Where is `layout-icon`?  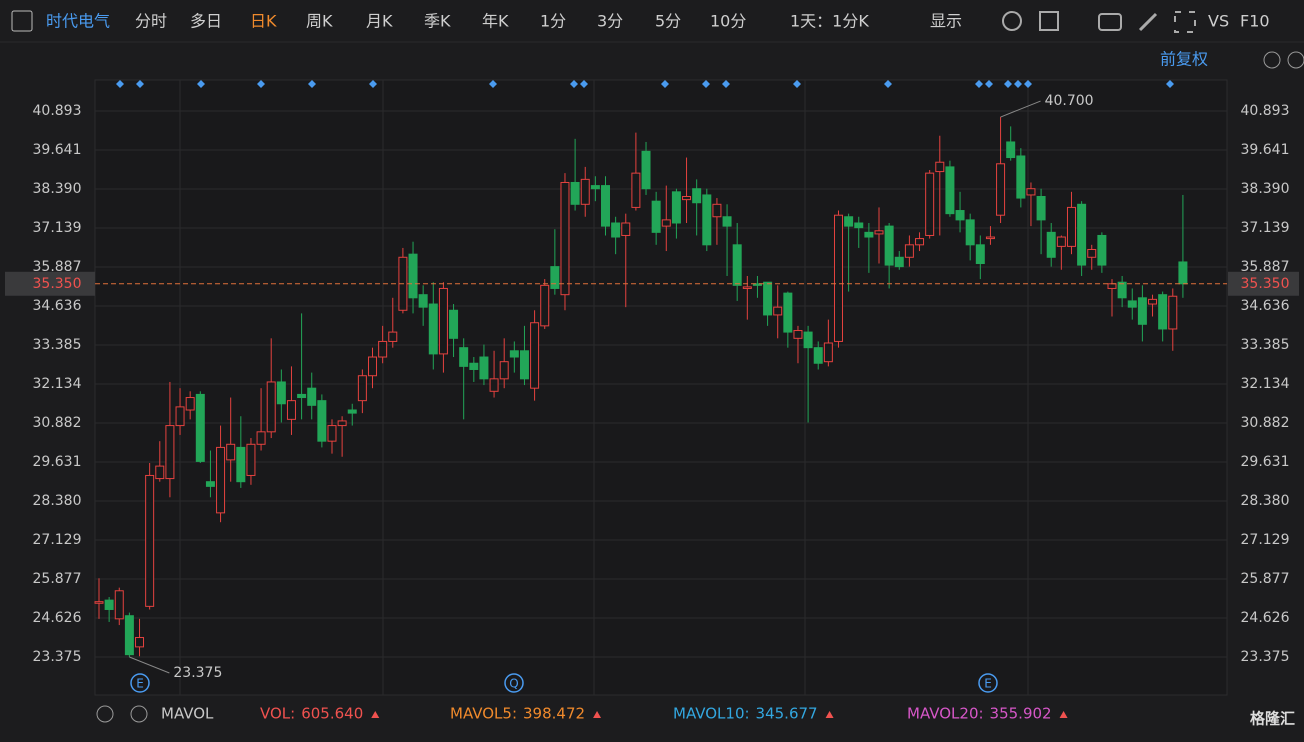
layout-icon is located at coordinates (1049, 21).